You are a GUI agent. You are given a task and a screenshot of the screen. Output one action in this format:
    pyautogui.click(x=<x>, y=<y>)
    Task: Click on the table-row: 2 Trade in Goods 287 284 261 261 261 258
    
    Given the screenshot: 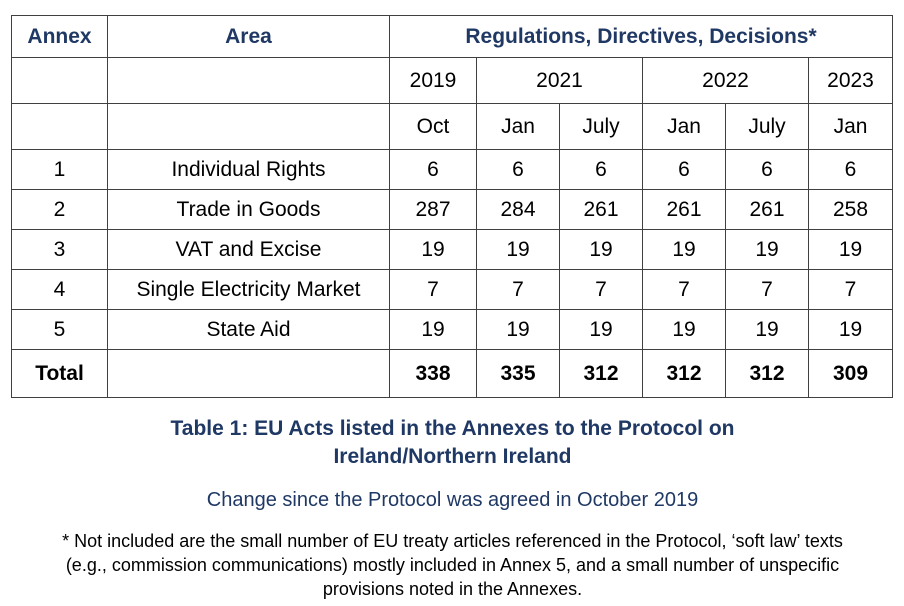 What is the action you would take?
    pyautogui.click(x=452, y=209)
    